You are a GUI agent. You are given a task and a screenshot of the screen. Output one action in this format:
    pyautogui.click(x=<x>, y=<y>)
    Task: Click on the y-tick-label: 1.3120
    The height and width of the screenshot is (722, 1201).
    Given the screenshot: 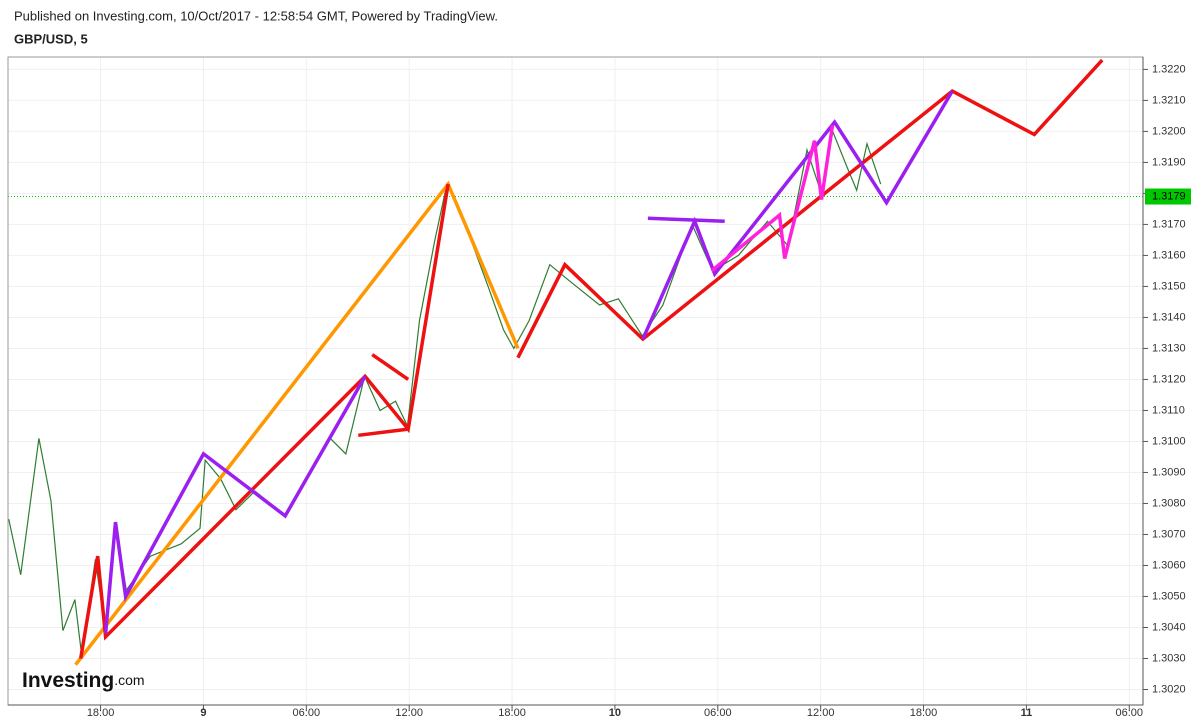 What is the action you would take?
    pyautogui.click(x=1169, y=379)
    